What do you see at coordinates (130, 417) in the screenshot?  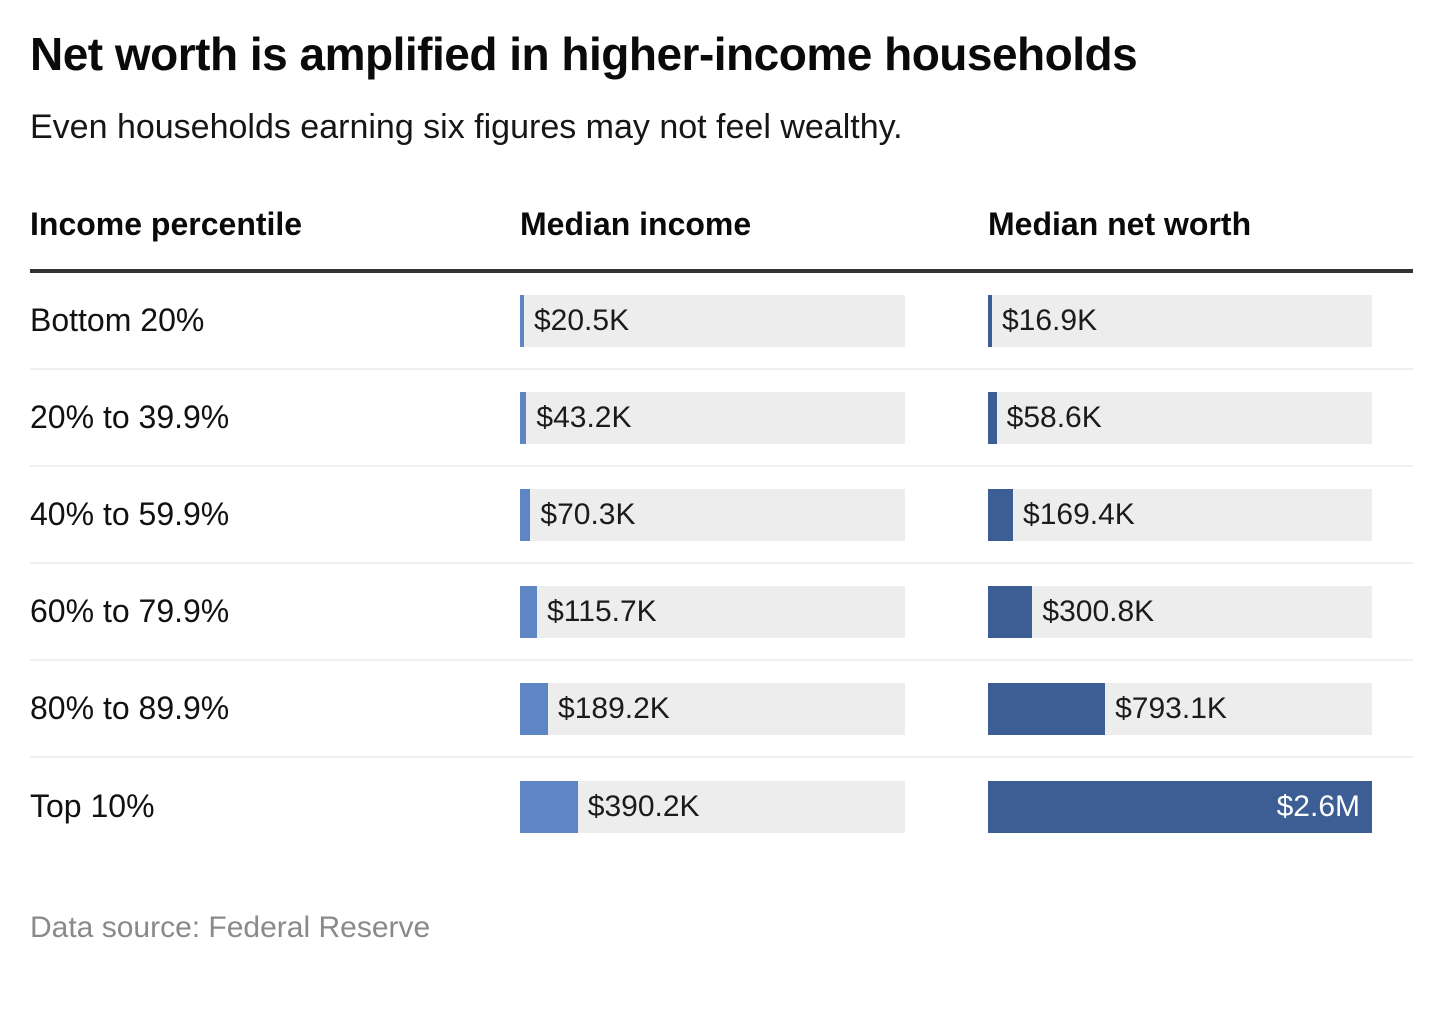 I see `row-label: 20% to 39.9%` at bounding box center [130, 417].